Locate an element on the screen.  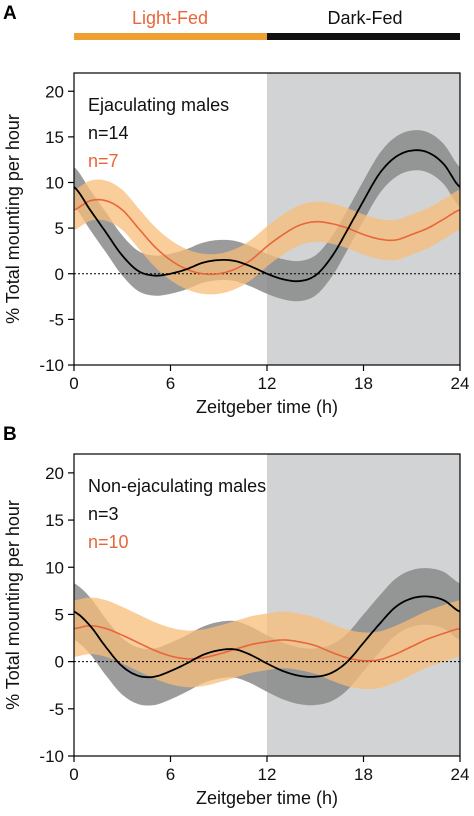
legend-title: Ejaculating males is located at coordinates (158, 105).